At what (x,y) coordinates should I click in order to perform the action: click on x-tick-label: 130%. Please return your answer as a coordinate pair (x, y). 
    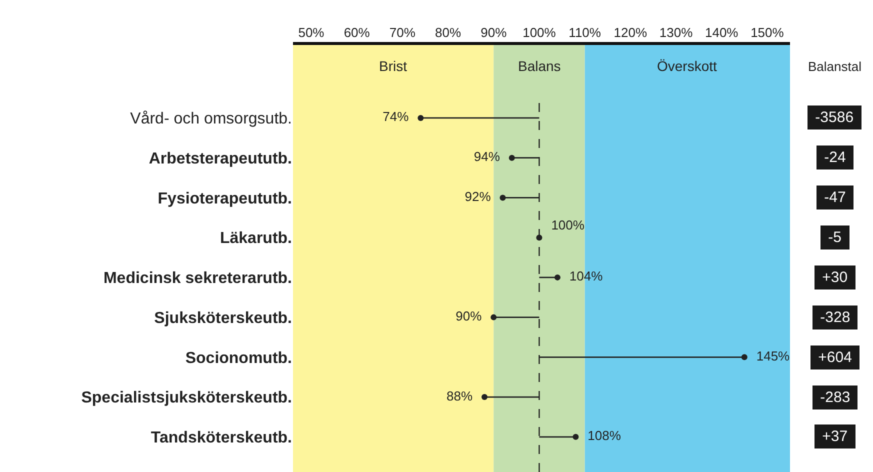
    Looking at the image, I should click on (676, 32).